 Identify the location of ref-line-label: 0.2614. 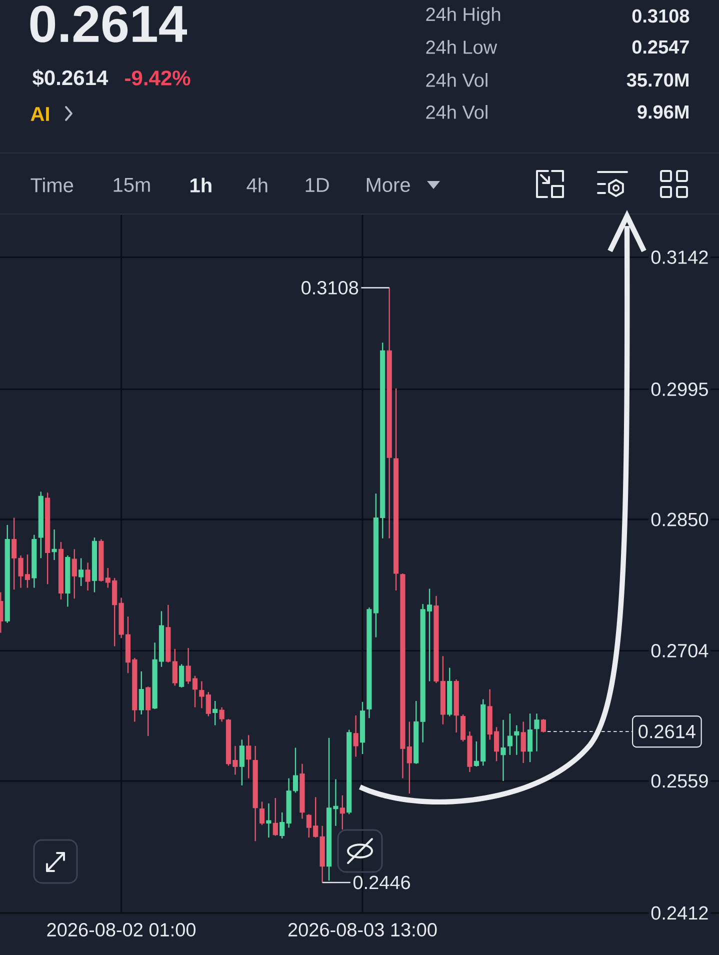
(667, 731).